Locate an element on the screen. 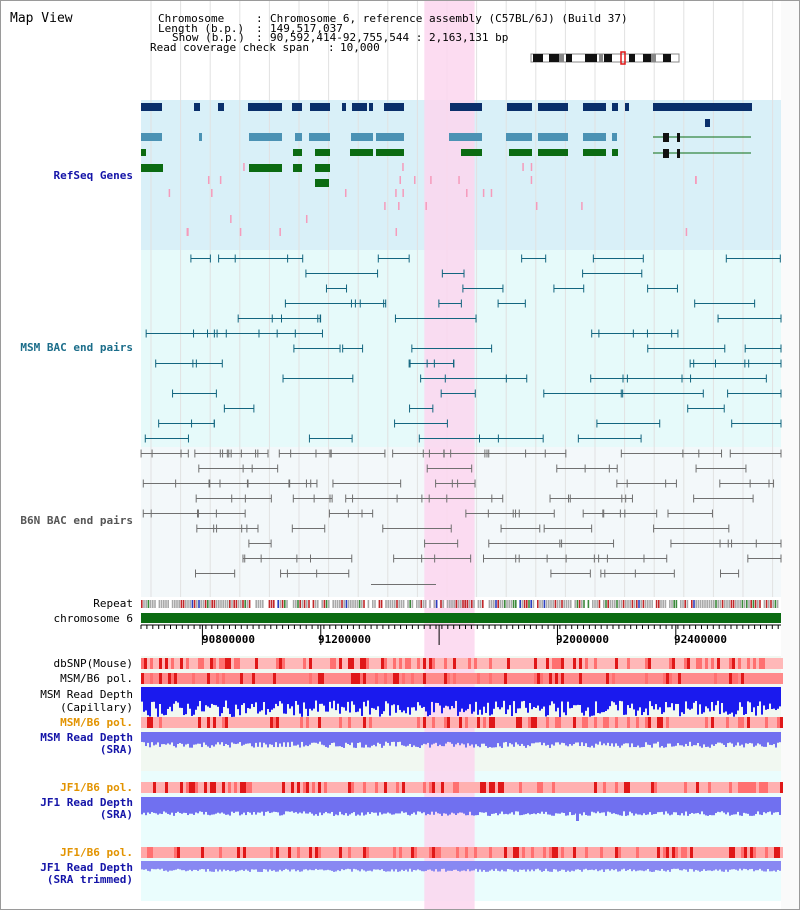 The height and width of the screenshot is (910, 800). length-colon: : is located at coordinates (259, 28).